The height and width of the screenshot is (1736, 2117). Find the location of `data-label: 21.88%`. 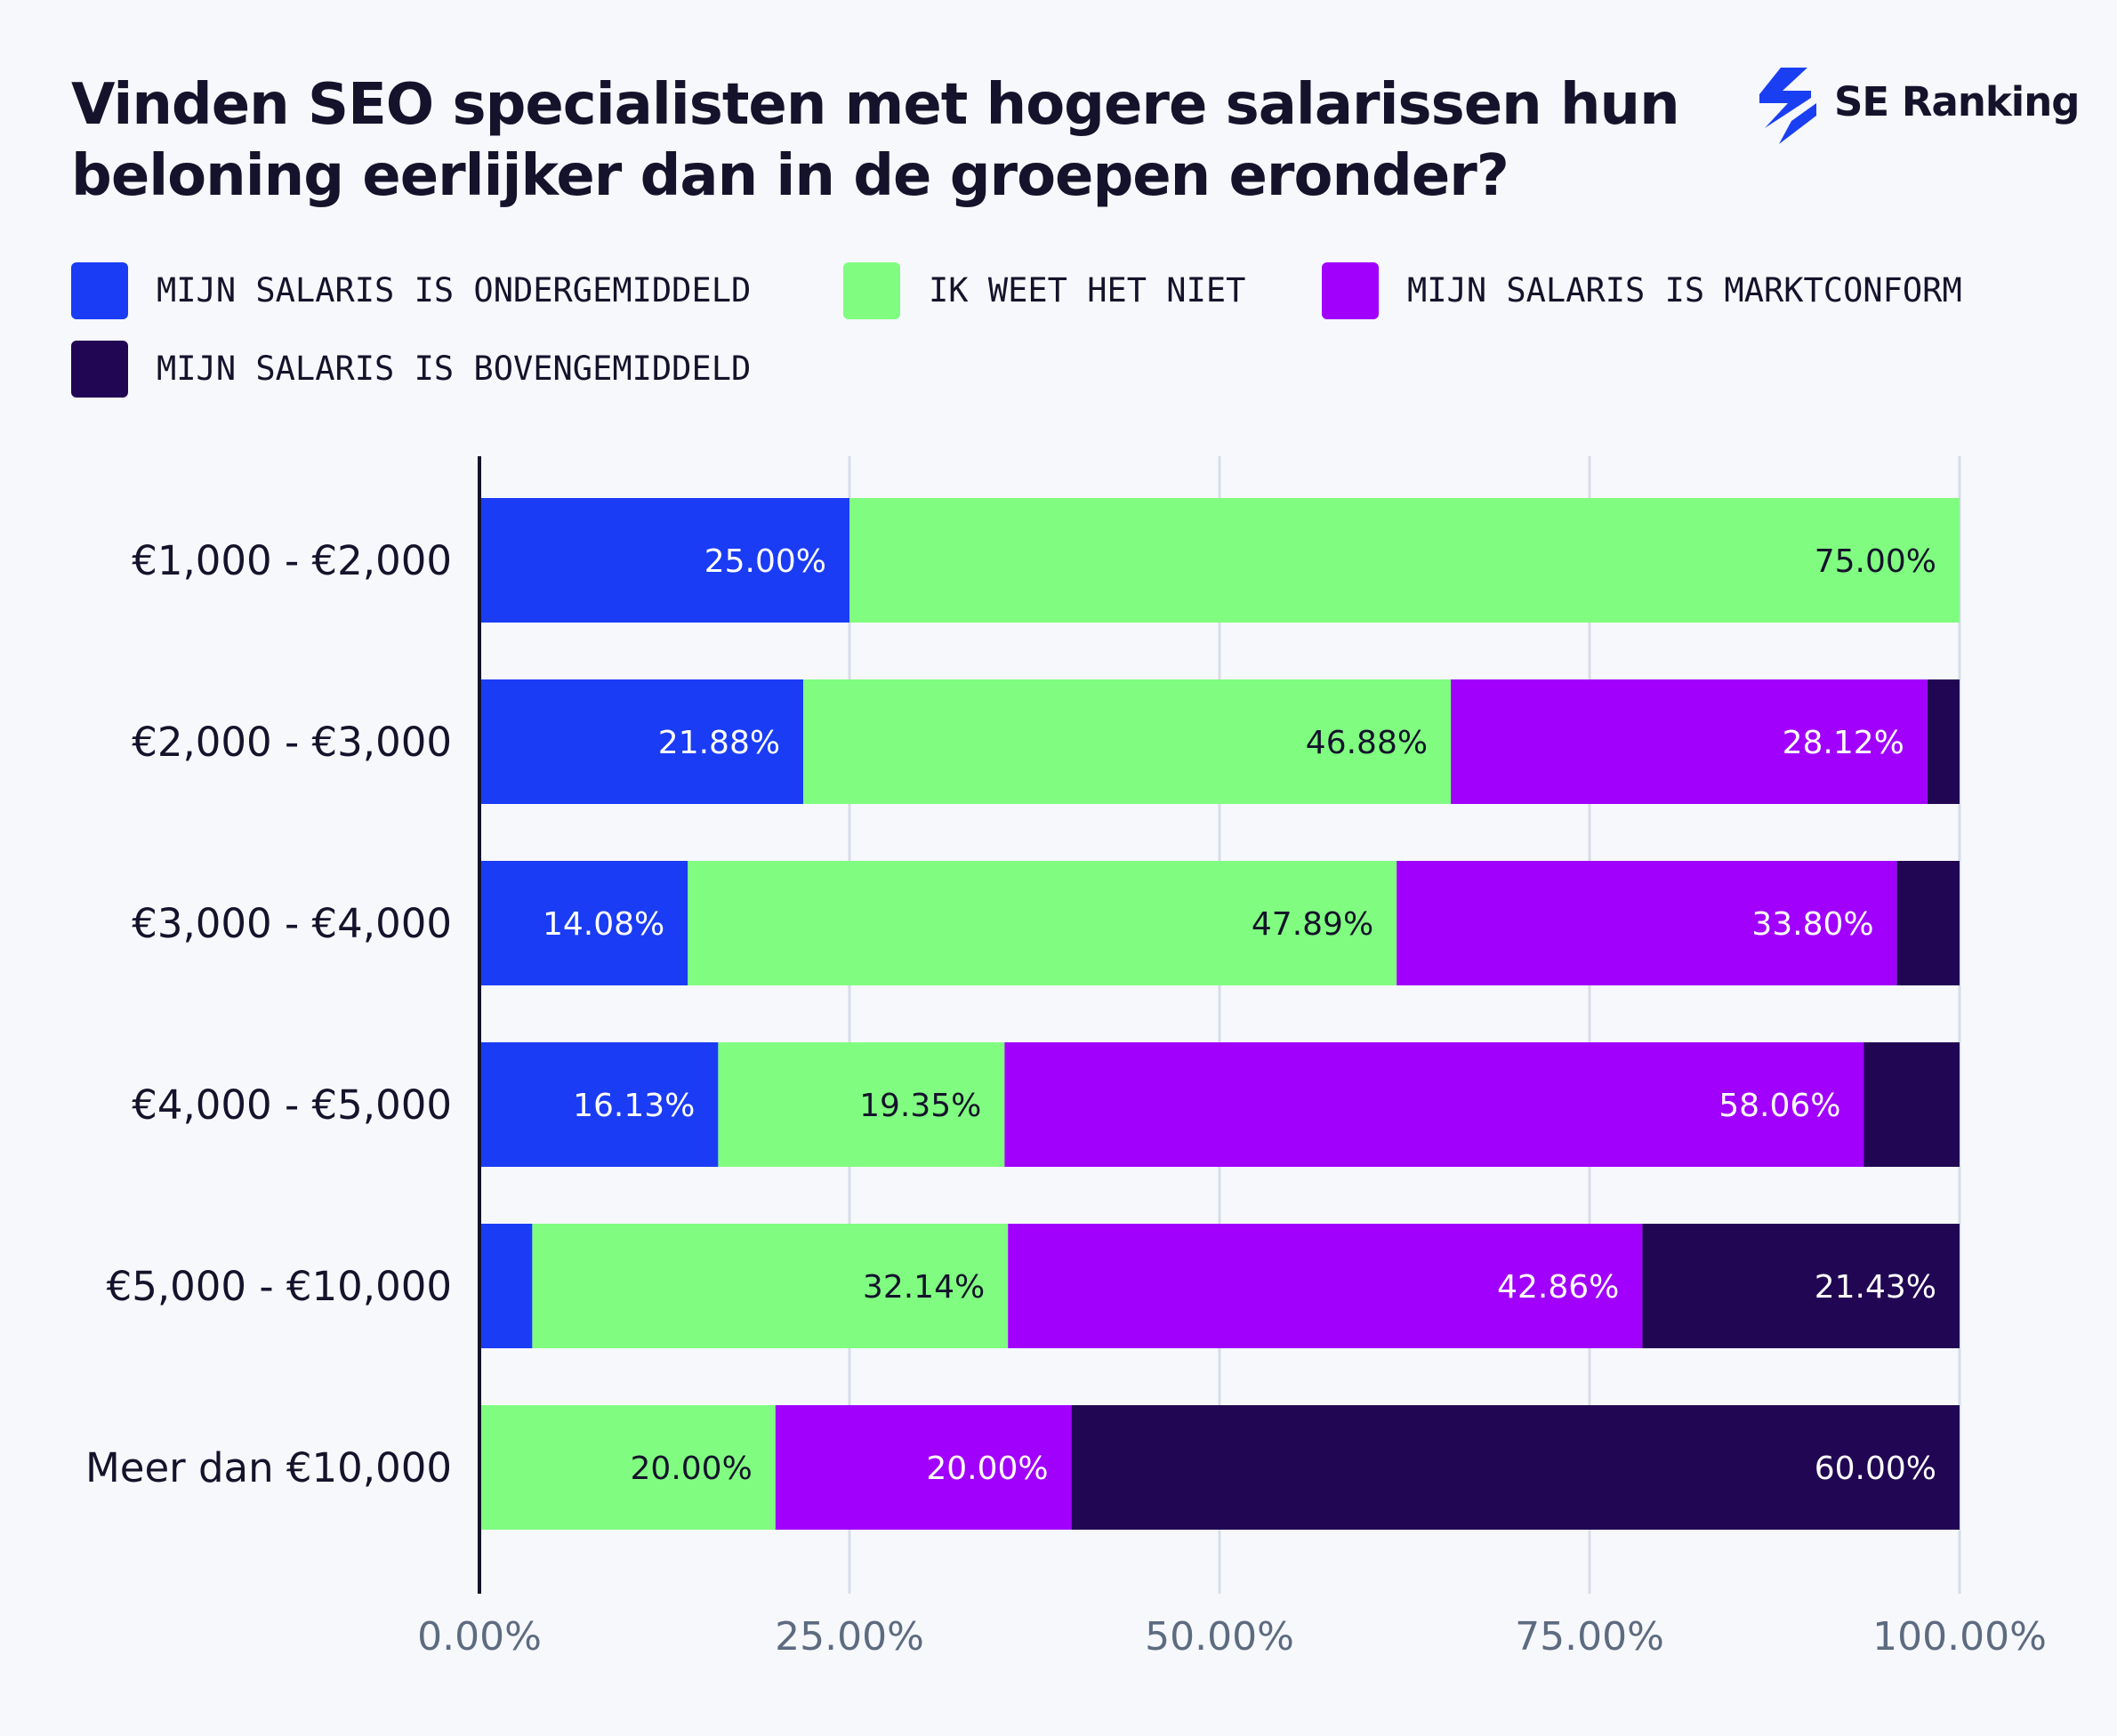

data-label: 21.88% is located at coordinates (719, 743).